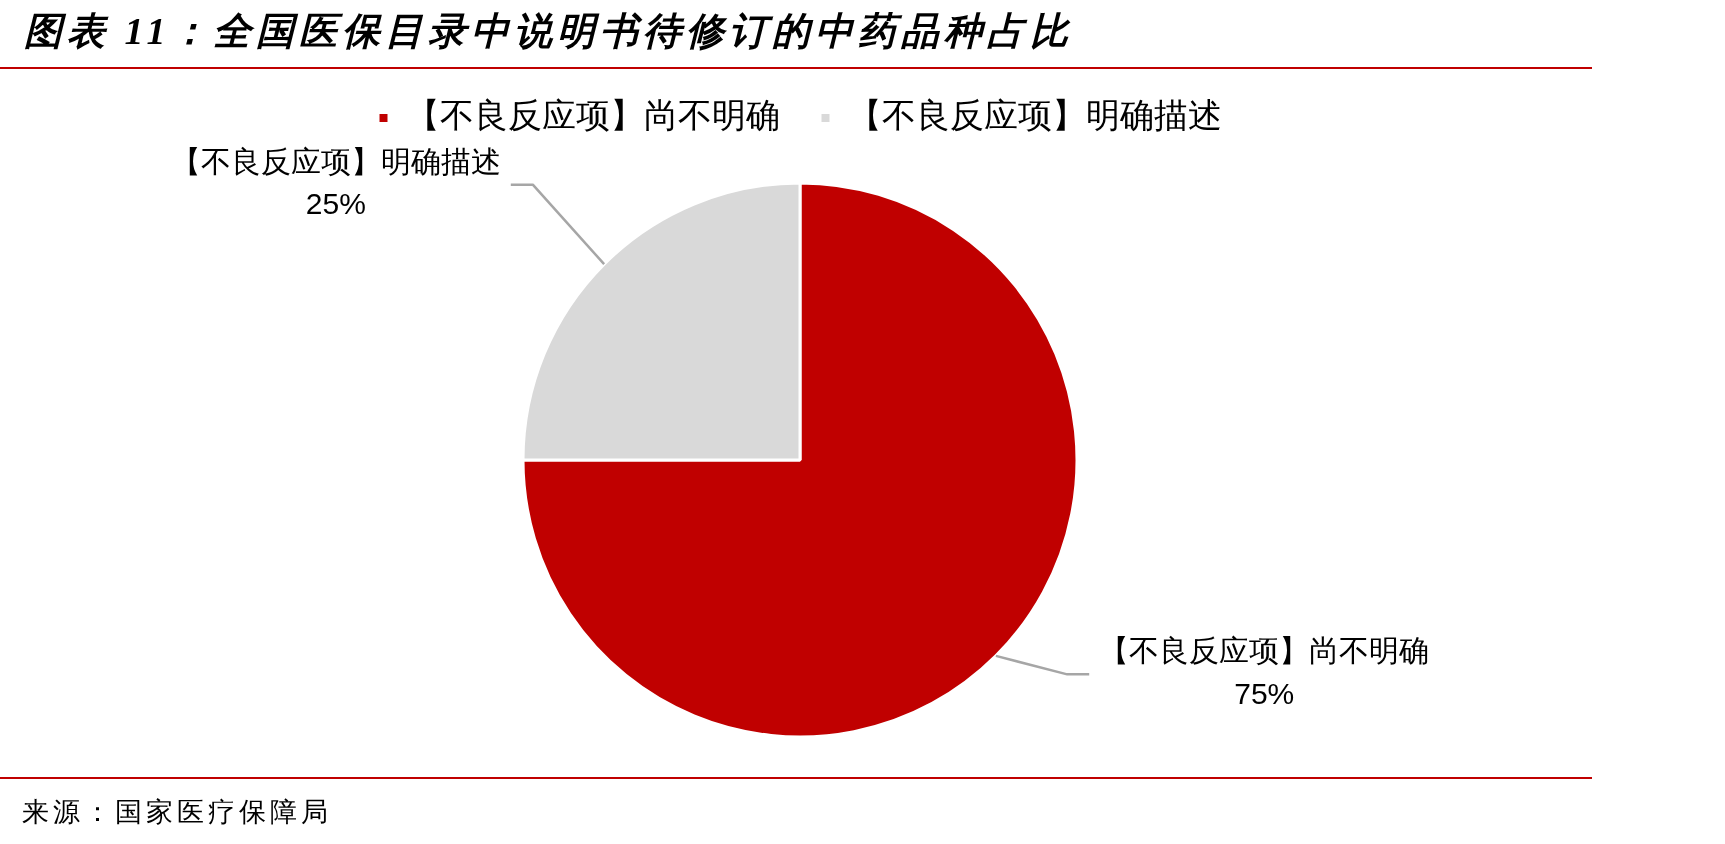 This screenshot has height=844, width=1725. What do you see at coordinates (335, 203) in the screenshot?
I see `data-label: 25%` at bounding box center [335, 203].